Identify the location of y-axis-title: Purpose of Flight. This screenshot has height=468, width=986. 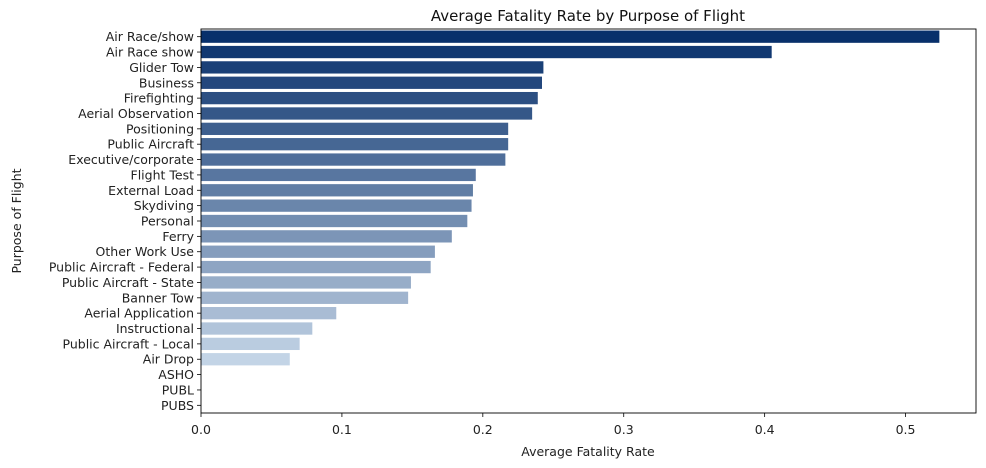
(16, 220).